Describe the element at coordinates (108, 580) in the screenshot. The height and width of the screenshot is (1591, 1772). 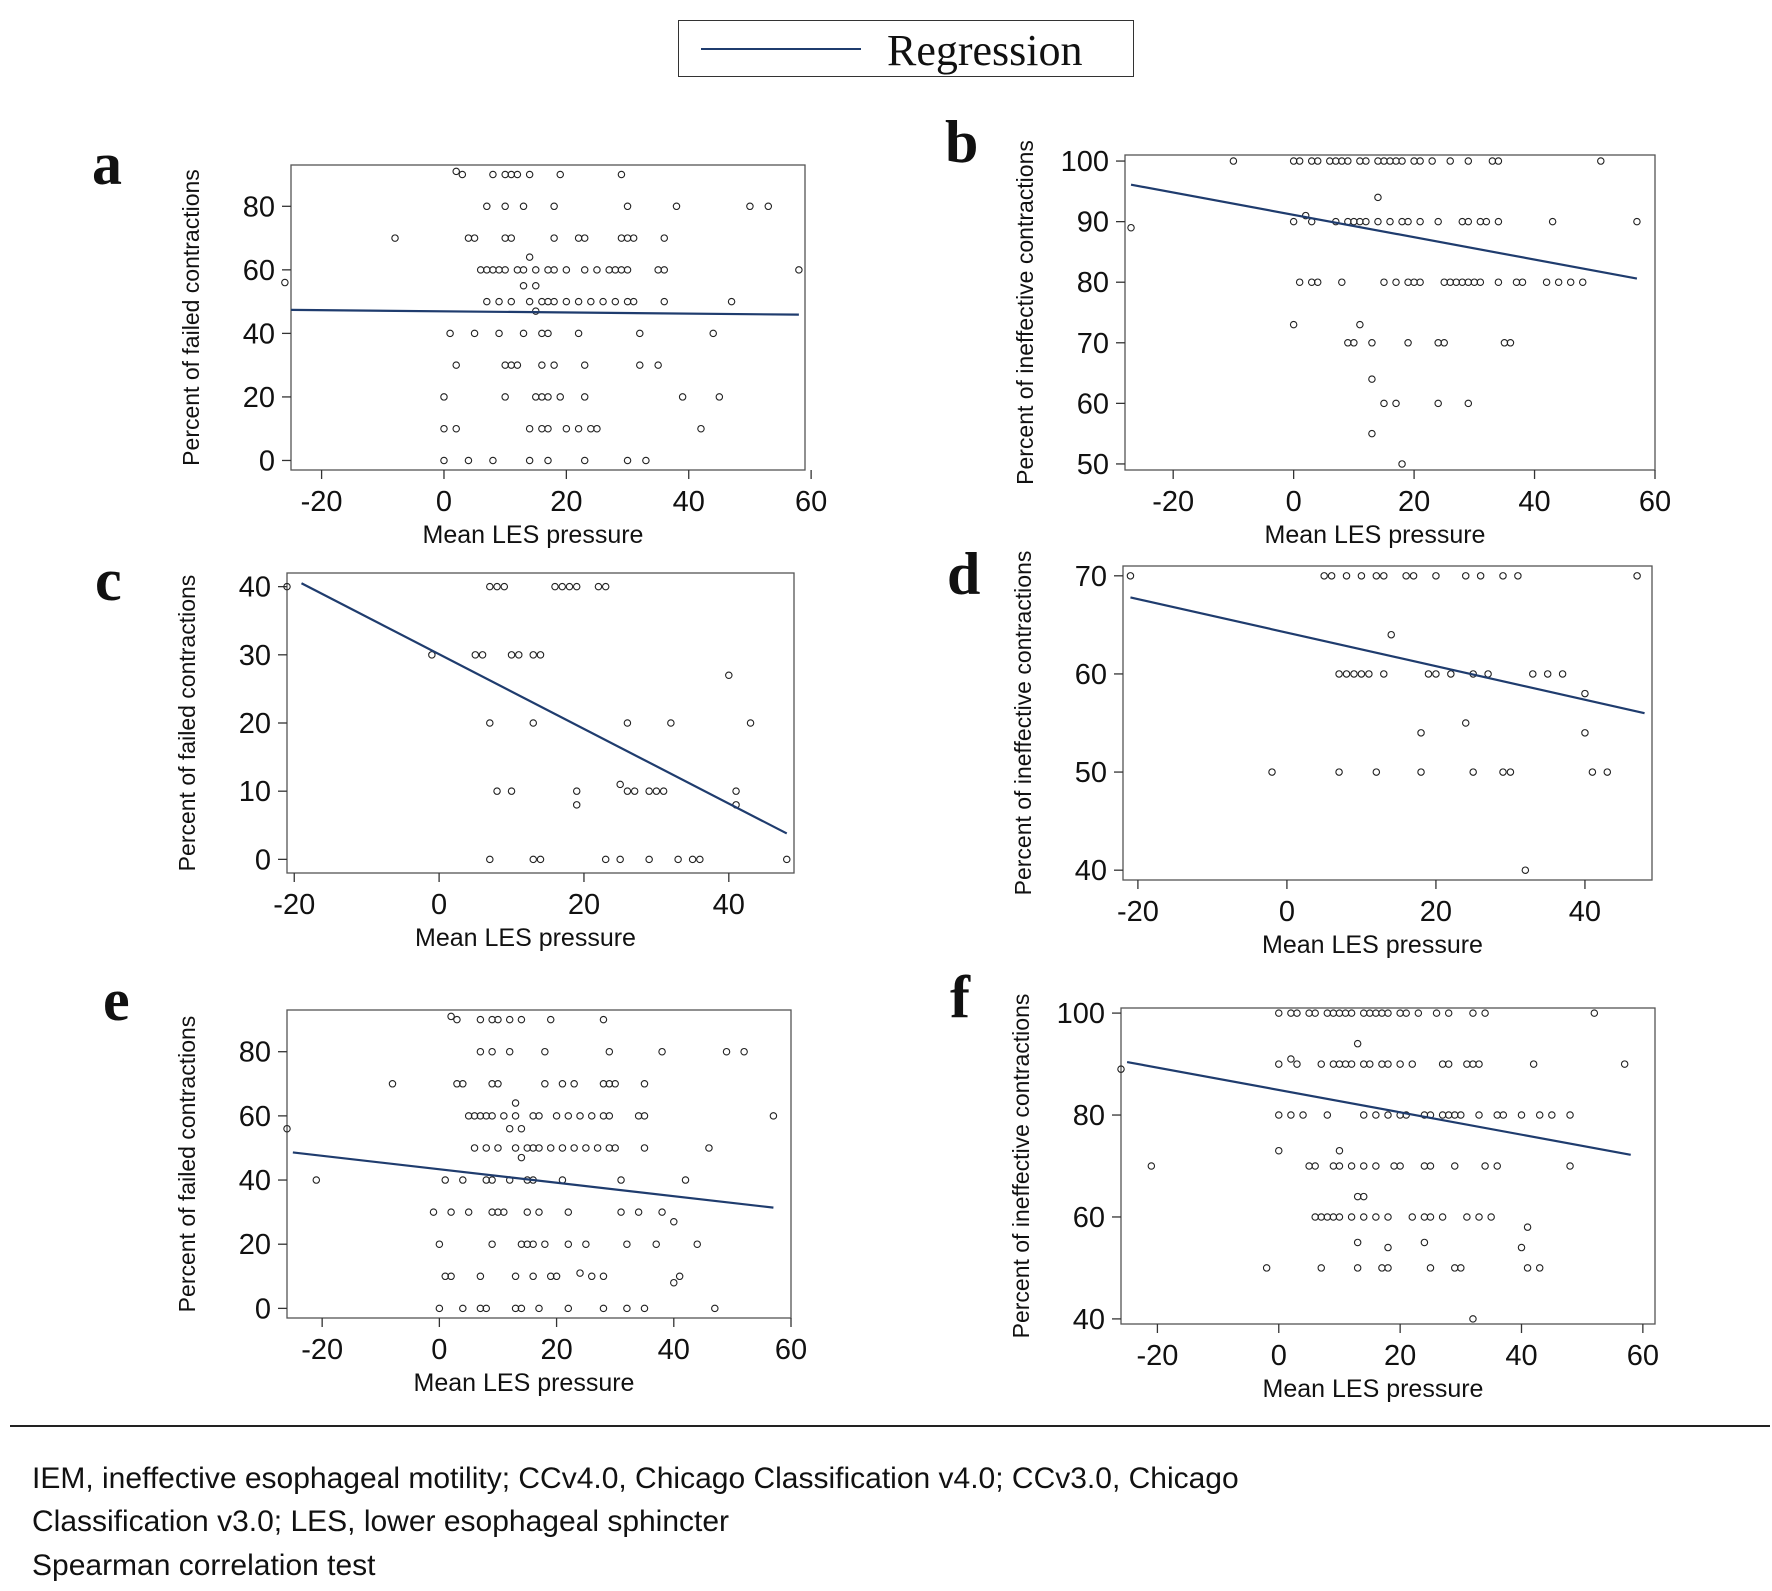
I see `panel-letter-c: c` at that location.